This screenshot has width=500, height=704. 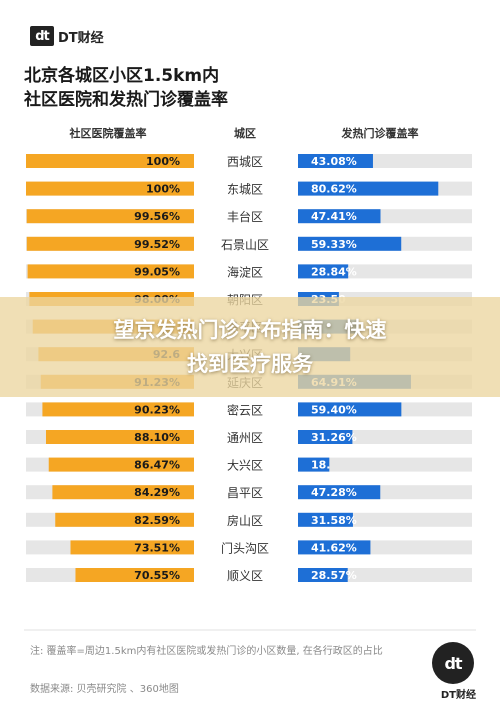 What do you see at coordinates (245, 493) in the screenshot?
I see `category-label: 昌平区` at bounding box center [245, 493].